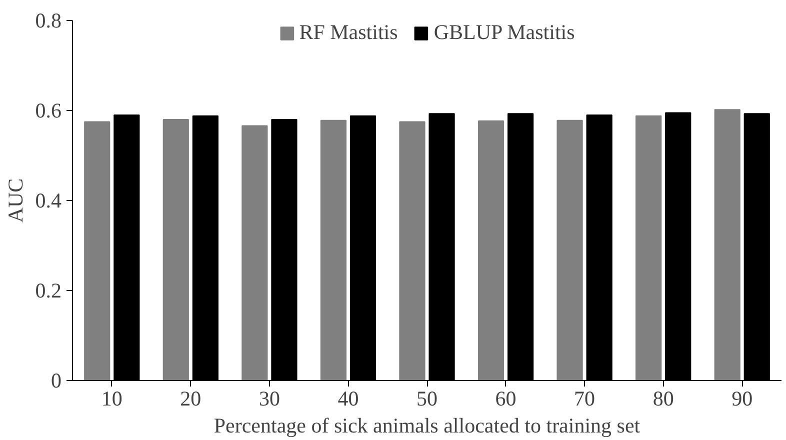  I want to click on y-tick-label: 0, so click(56, 380).